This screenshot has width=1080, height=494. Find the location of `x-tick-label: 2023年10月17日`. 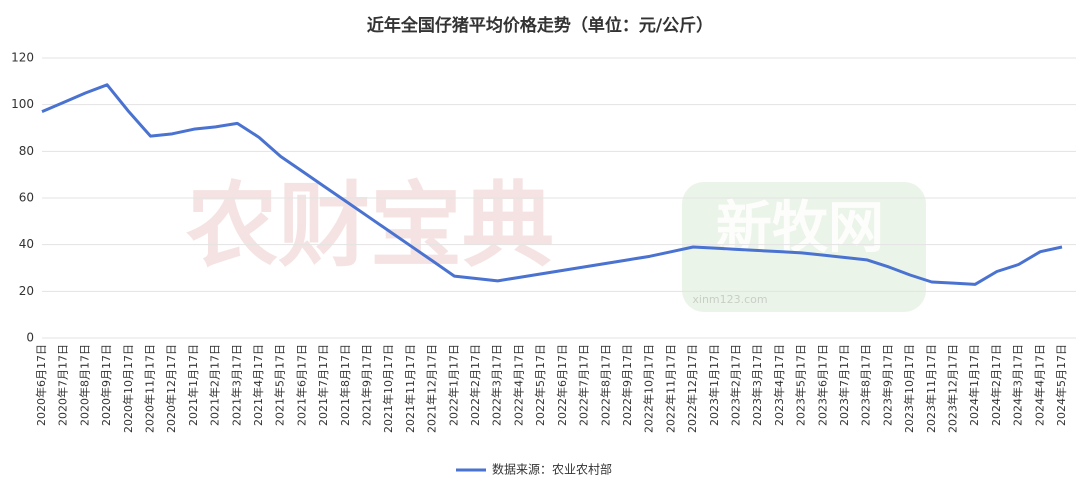

x-tick-label: 2023年10月17日 is located at coordinates (909, 388).